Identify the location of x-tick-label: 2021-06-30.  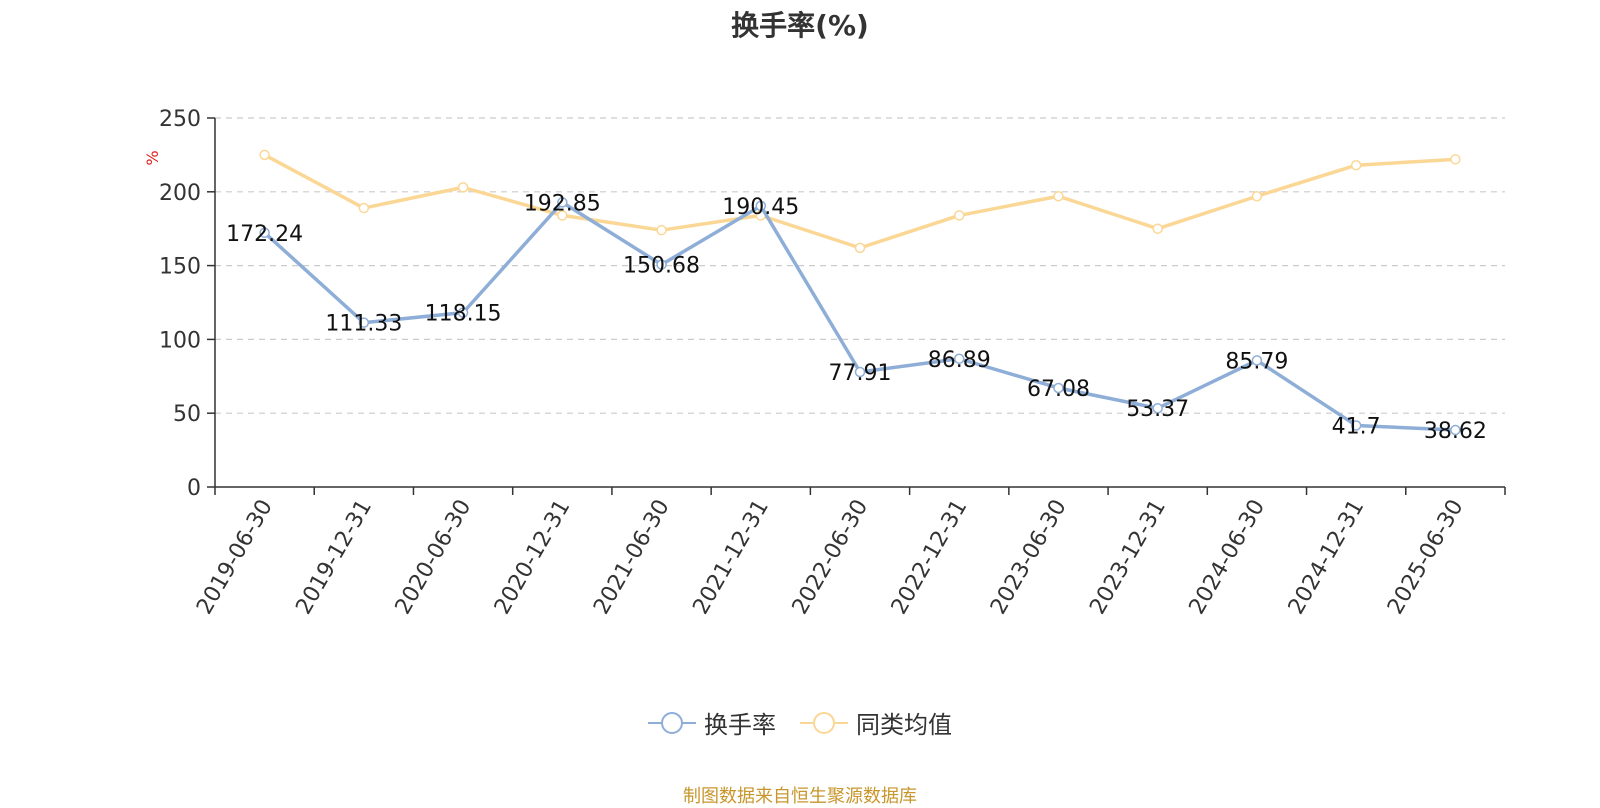
(632, 557).